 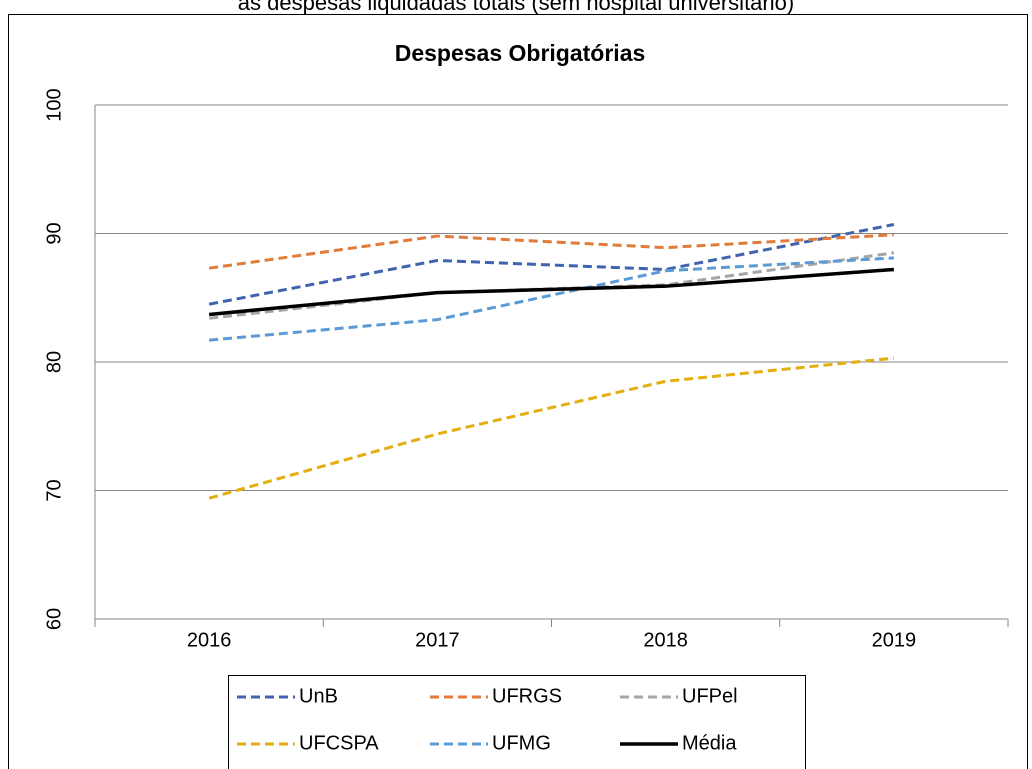 What do you see at coordinates (339, 743) in the screenshot?
I see `legend-label: UFCSPA` at bounding box center [339, 743].